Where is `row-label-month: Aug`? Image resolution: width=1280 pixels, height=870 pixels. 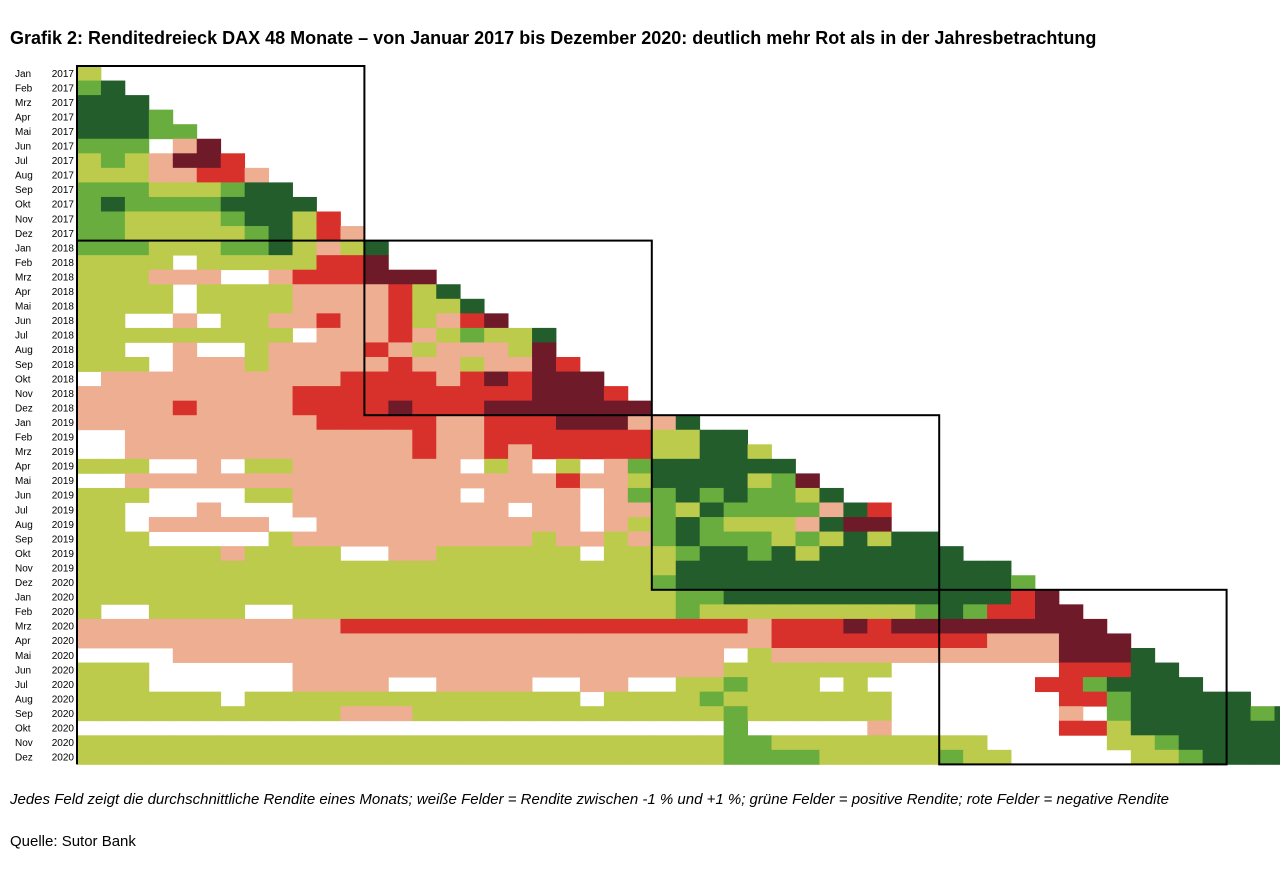
row-label-month: Aug is located at coordinates (24, 525).